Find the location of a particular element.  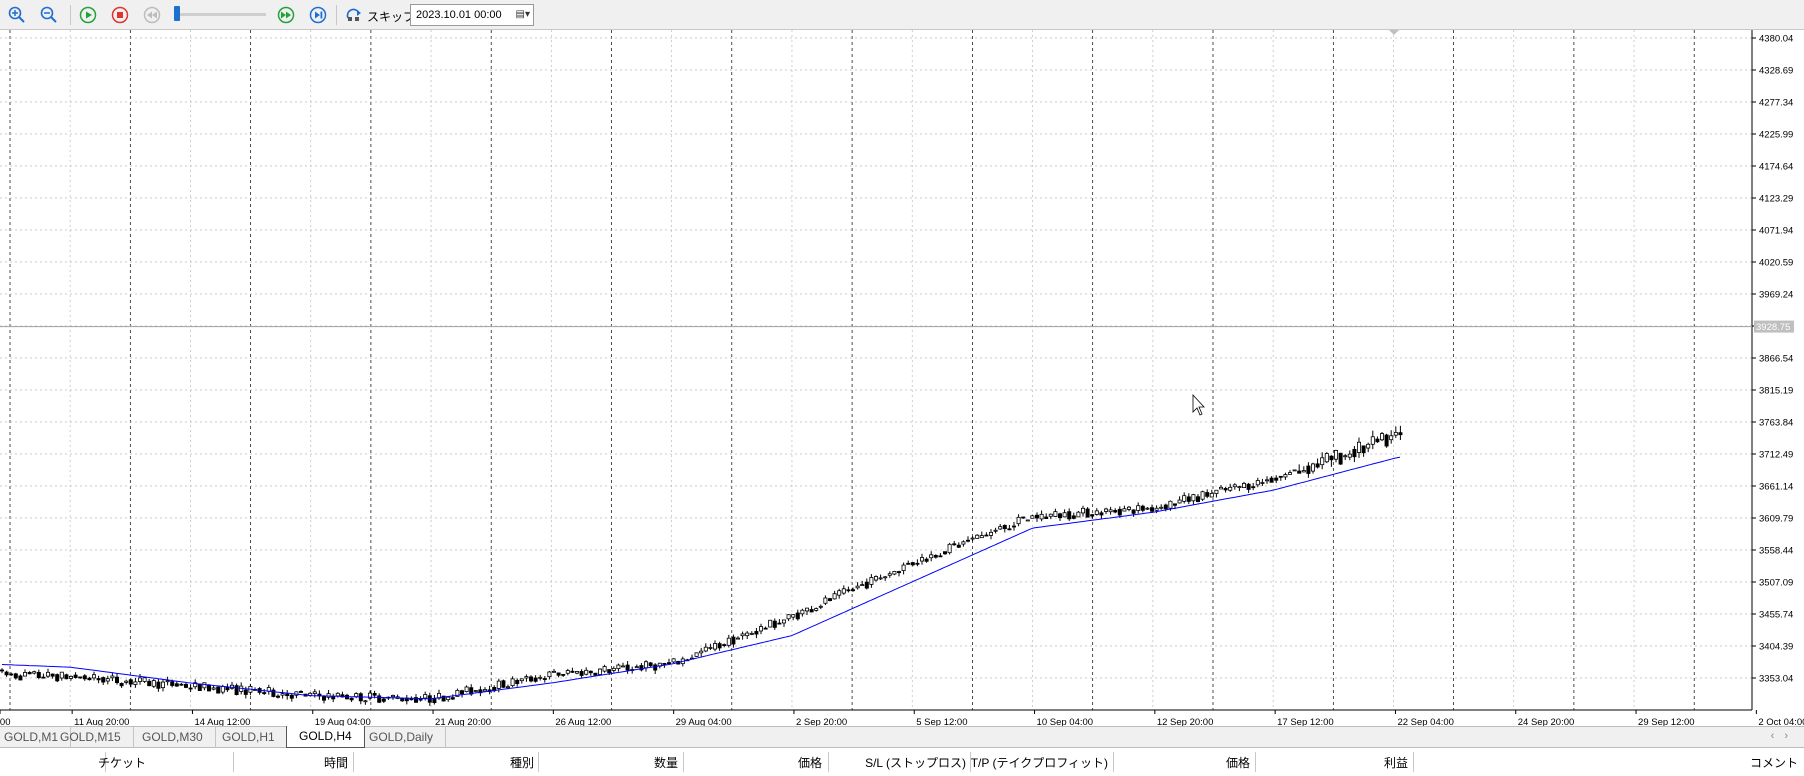

zoom-in-icon is located at coordinates (17, 15).